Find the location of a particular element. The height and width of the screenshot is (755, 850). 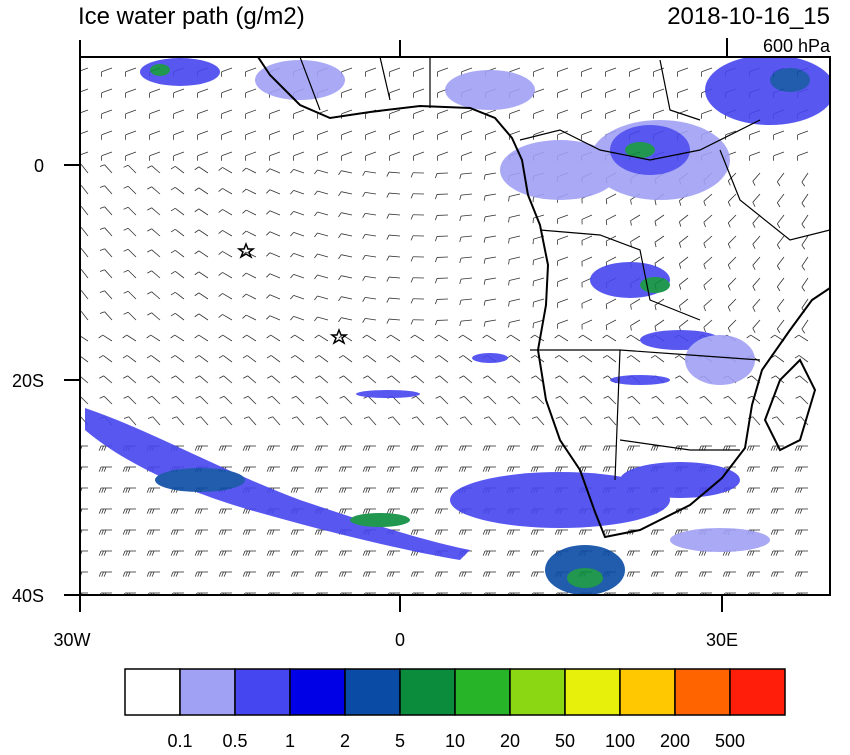

cloud is located at coordinates (160, 70).